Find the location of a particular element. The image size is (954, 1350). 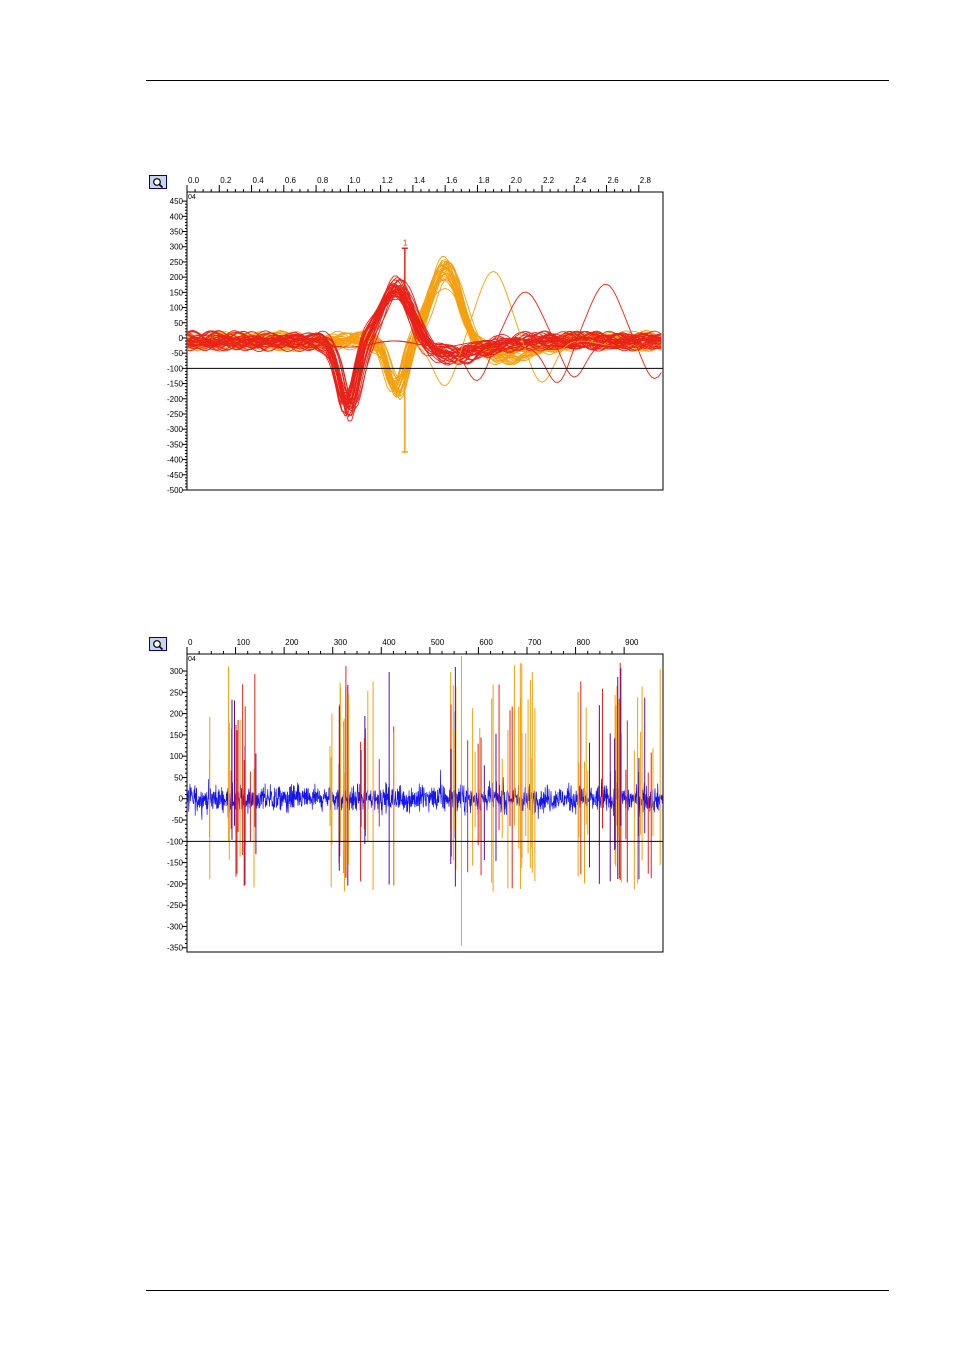

waveform-group is located at coordinates (424, 338).